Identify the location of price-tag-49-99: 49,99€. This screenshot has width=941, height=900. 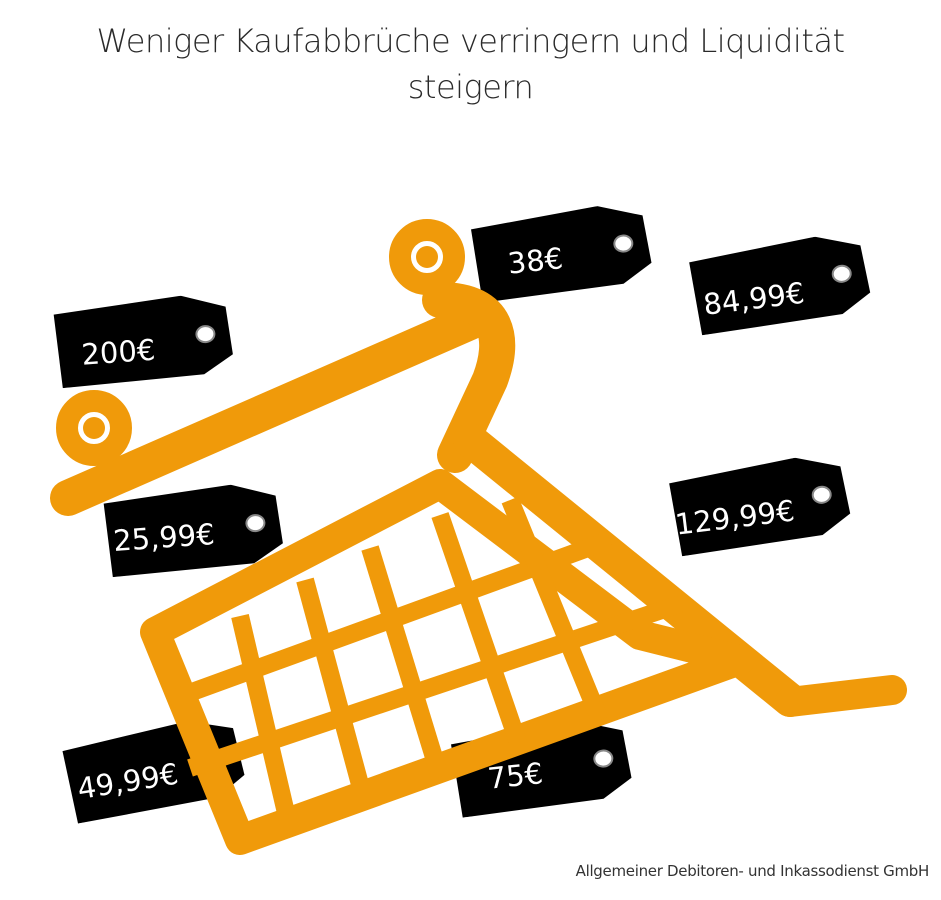
(154, 768).